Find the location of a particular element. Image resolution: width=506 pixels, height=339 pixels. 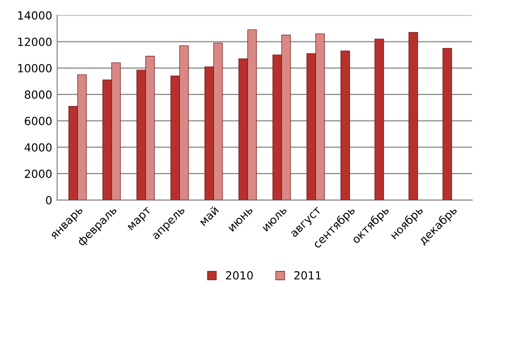

y-tick-label: 10000 is located at coordinates (35, 68).